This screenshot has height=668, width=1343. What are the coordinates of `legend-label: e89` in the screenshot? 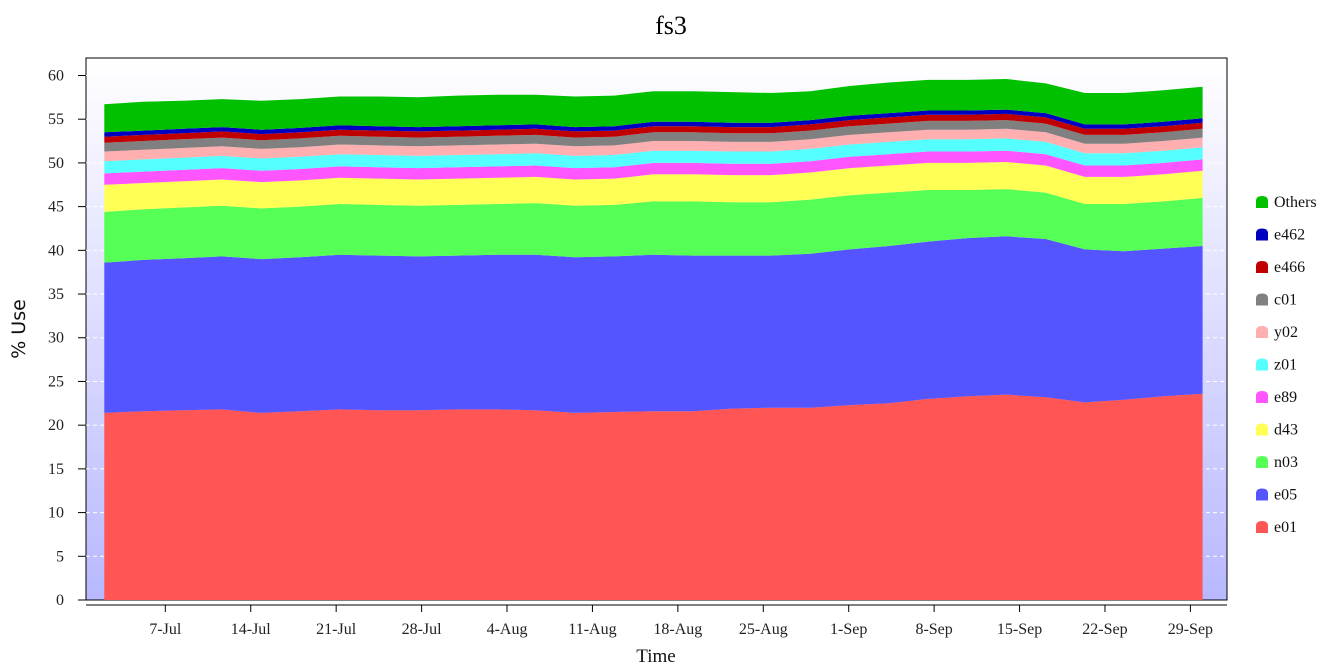 It's located at (1285, 397).